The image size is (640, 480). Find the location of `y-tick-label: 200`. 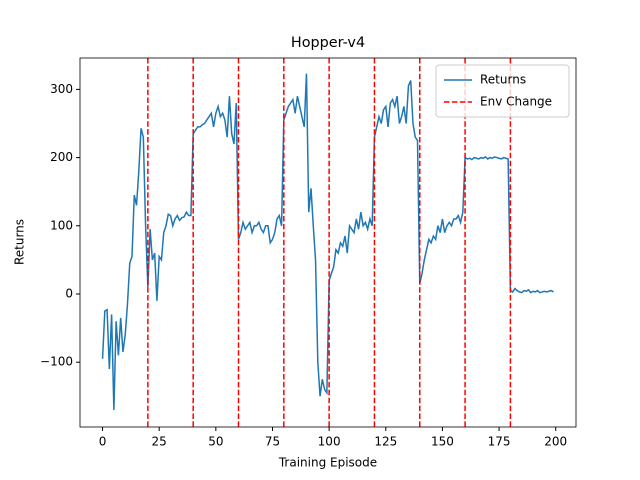

y-tick-label: 200 is located at coordinates (61, 157).